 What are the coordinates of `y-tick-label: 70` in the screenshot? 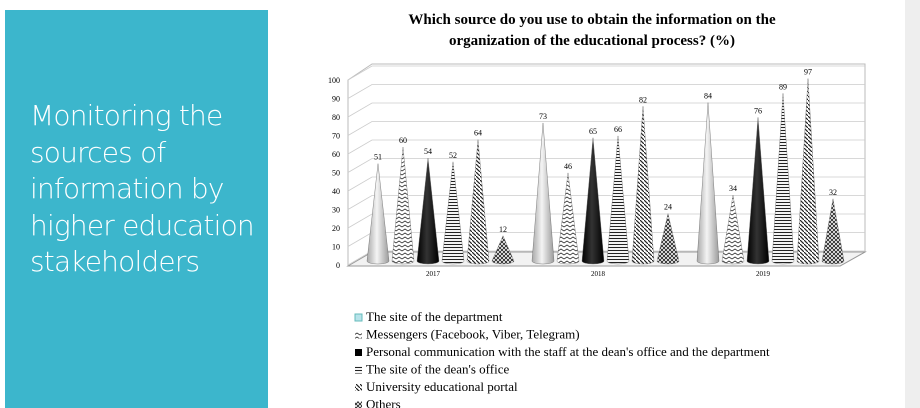 It's located at (336, 136).